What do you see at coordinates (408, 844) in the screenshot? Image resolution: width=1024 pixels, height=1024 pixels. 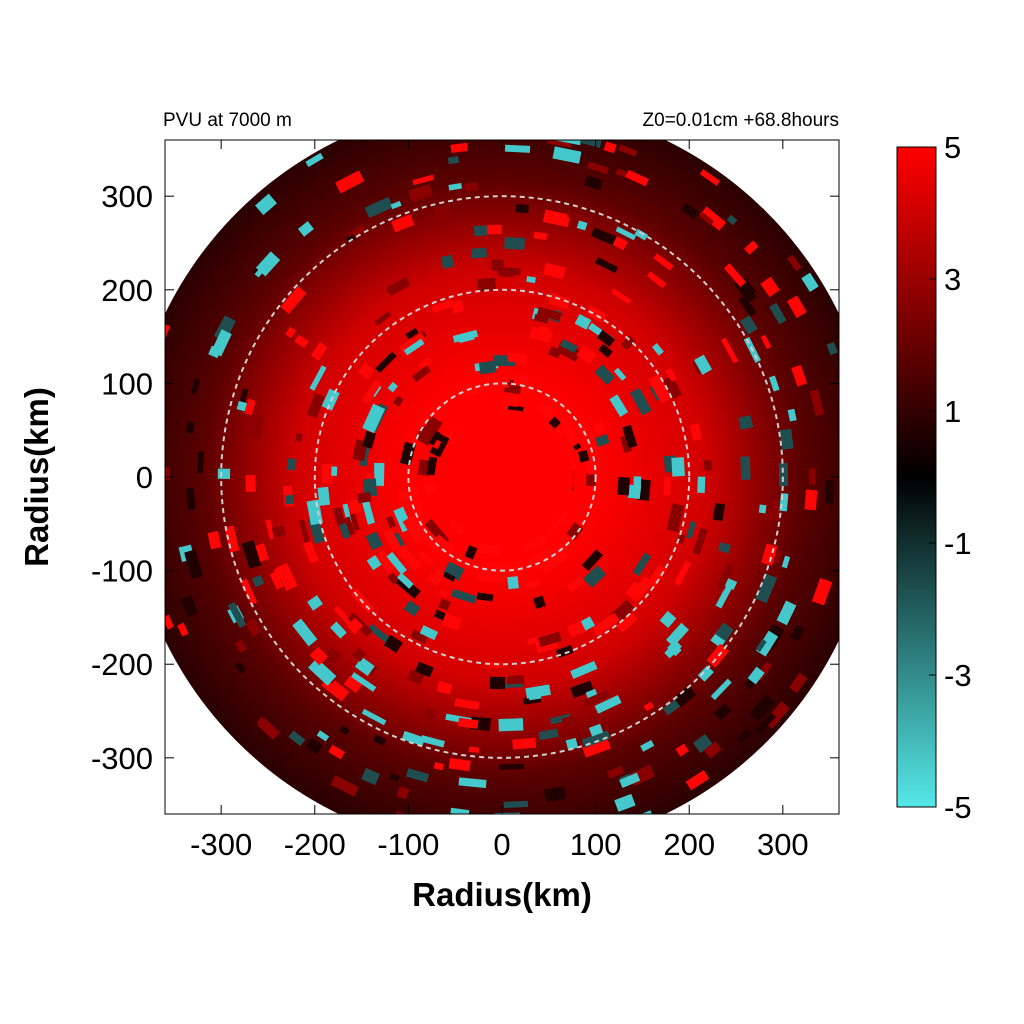 I see `x-tick-label: -100` at bounding box center [408, 844].